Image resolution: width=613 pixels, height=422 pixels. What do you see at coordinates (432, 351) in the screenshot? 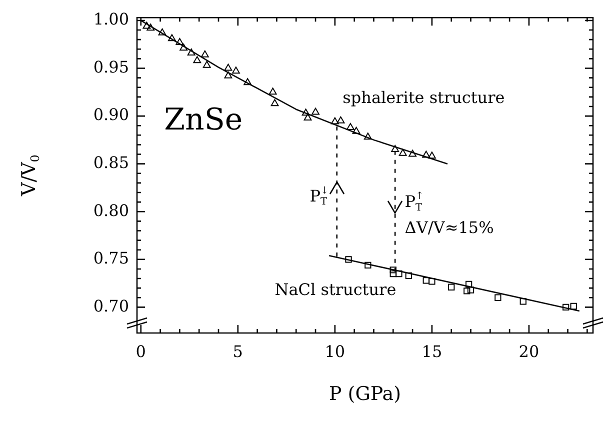
I see `x-tick-label: 15` at bounding box center [432, 351].